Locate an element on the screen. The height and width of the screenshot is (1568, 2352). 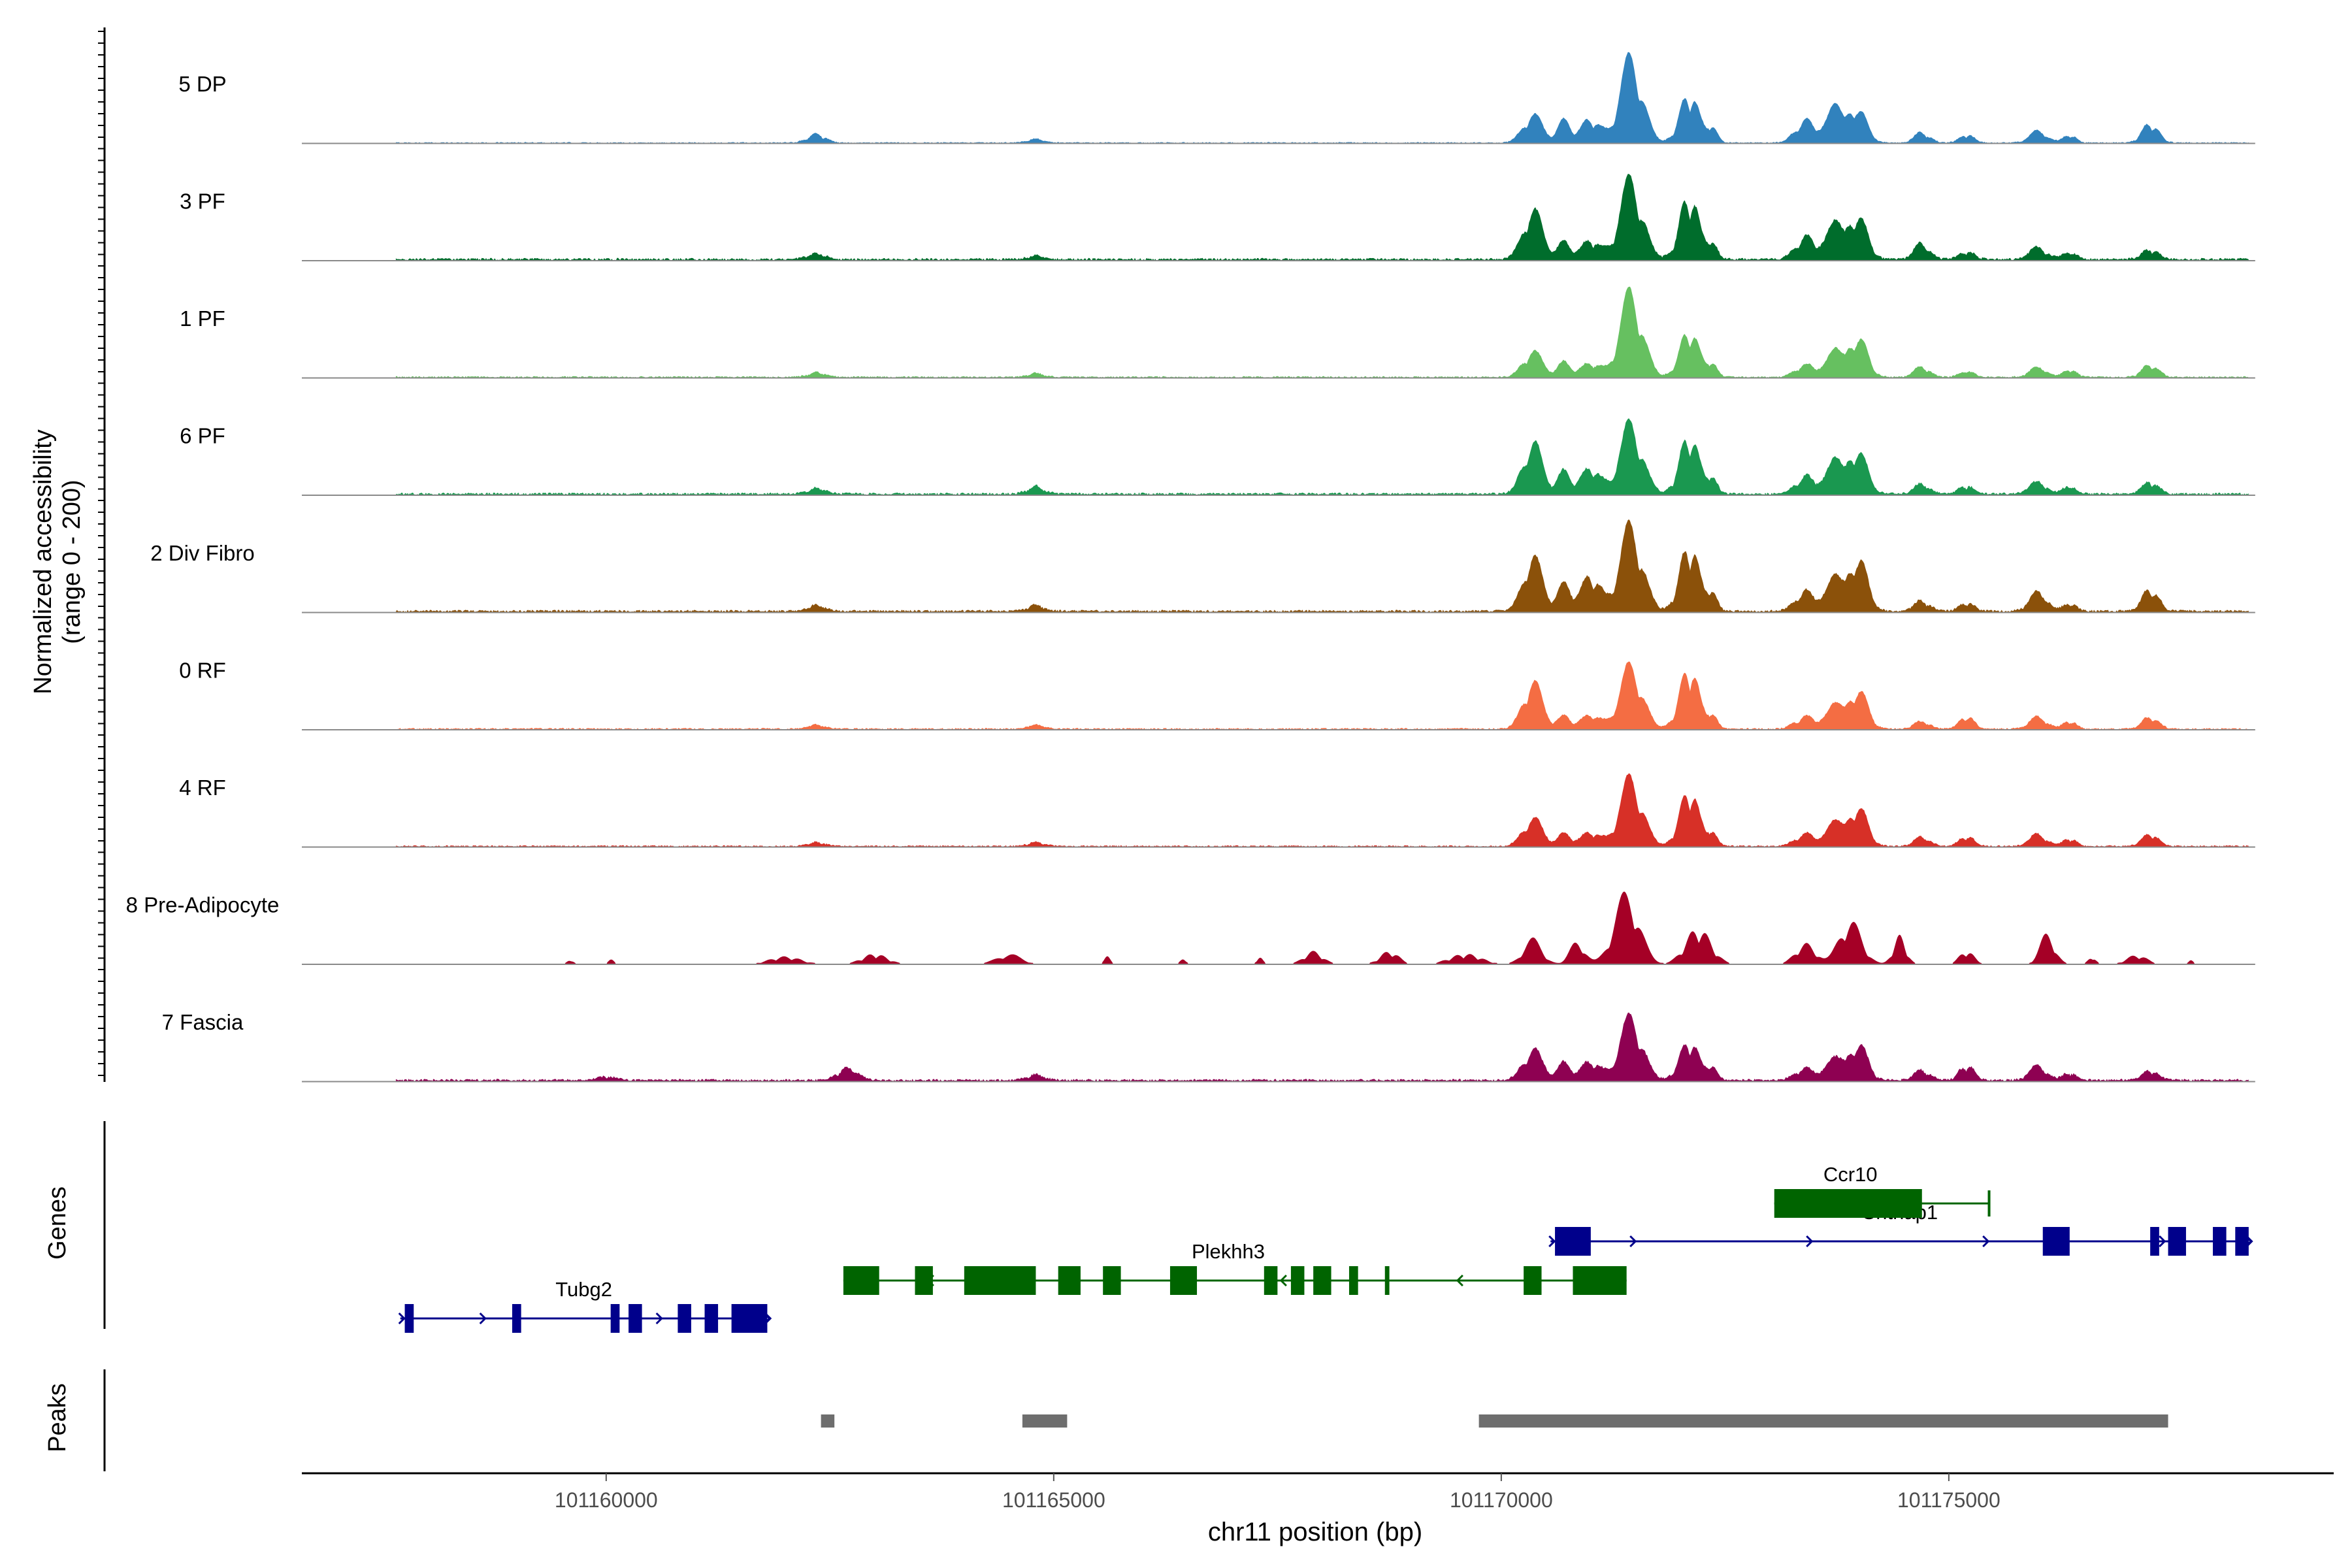
track-7-fascia: 7 Fascia is located at coordinates (1208, 1046).